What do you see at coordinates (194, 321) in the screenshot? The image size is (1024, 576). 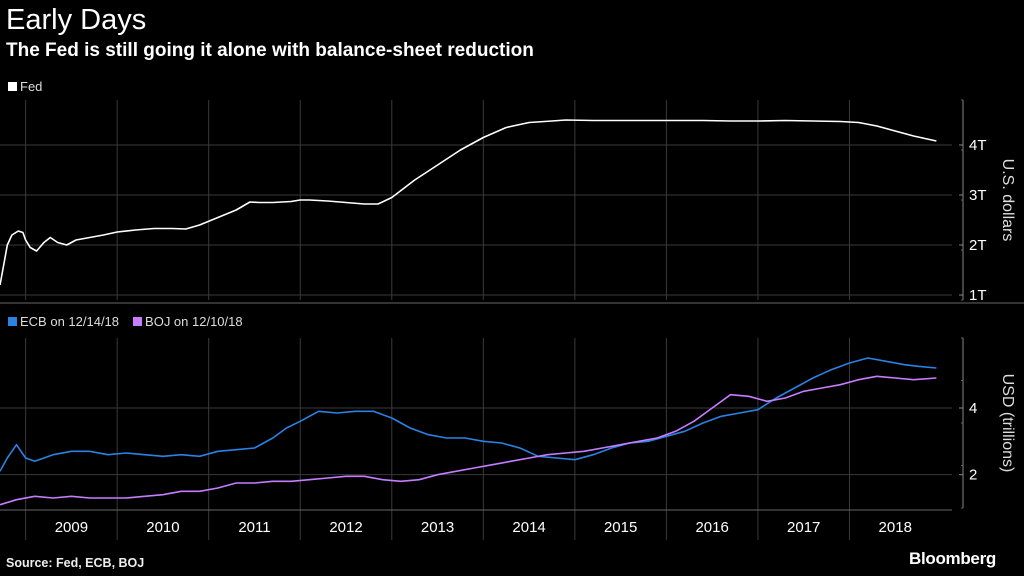 I see `legend-label-boj: BOJ on 12/10/18` at bounding box center [194, 321].